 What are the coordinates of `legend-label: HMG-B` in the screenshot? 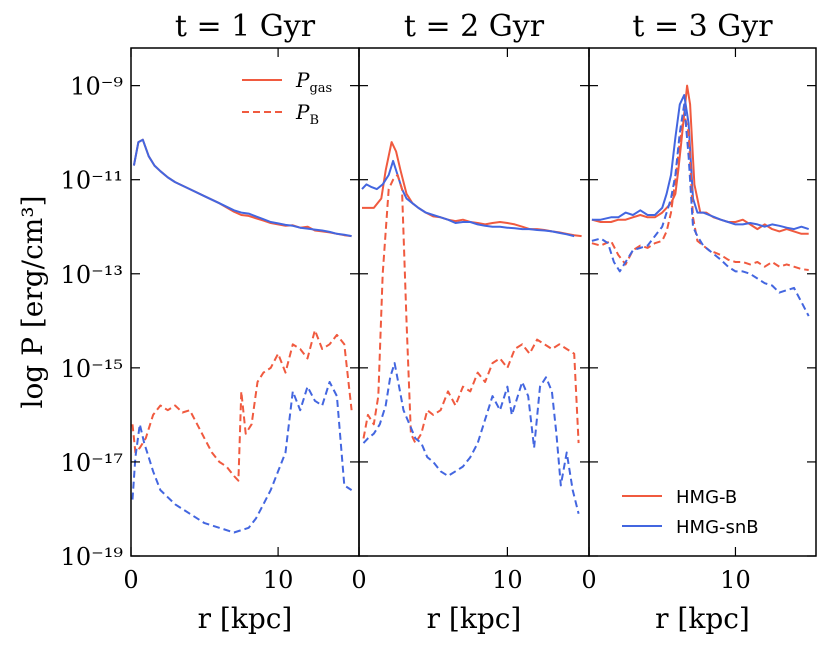 It's located at (706, 497).